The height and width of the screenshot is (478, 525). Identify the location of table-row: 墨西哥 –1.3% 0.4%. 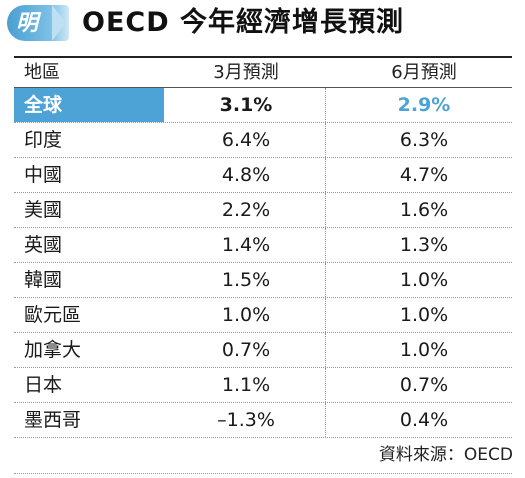
(263, 420).